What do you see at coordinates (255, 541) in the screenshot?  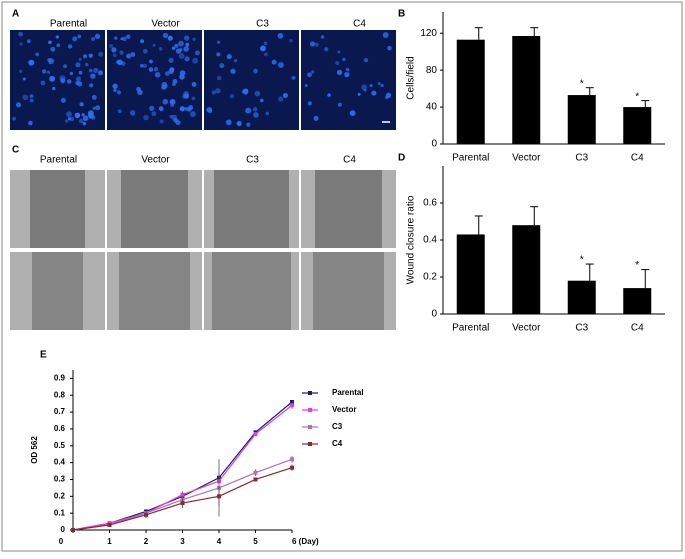 I see `x-tick-label: 5` at bounding box center [255, 541].